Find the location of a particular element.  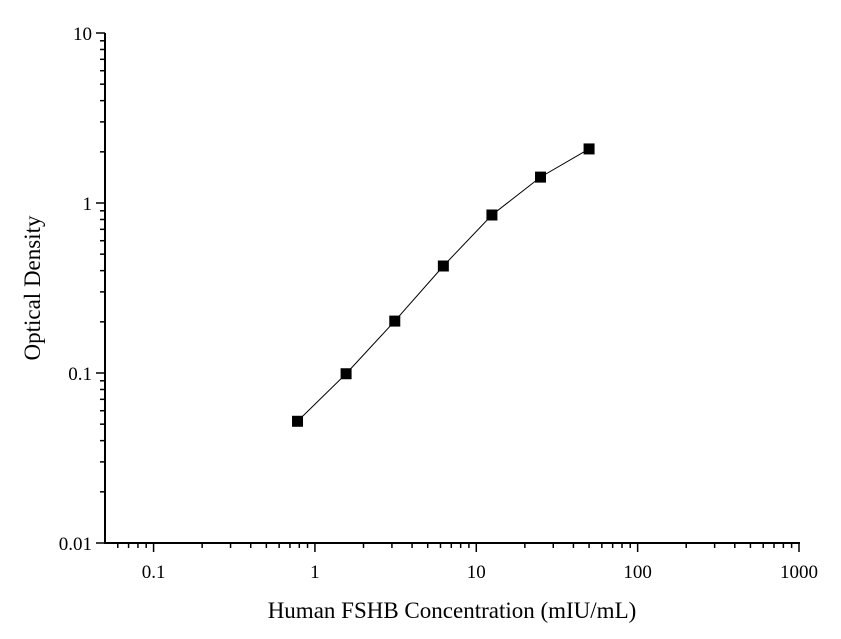

x-tick-label: 0.1 is located at coordinates (154, 572).